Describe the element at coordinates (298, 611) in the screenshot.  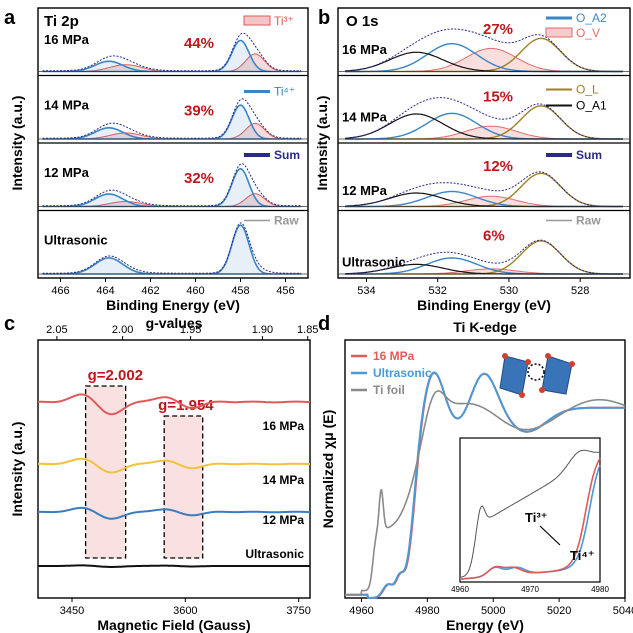
I see `panel-c-xtick-label: 3750` at that location.